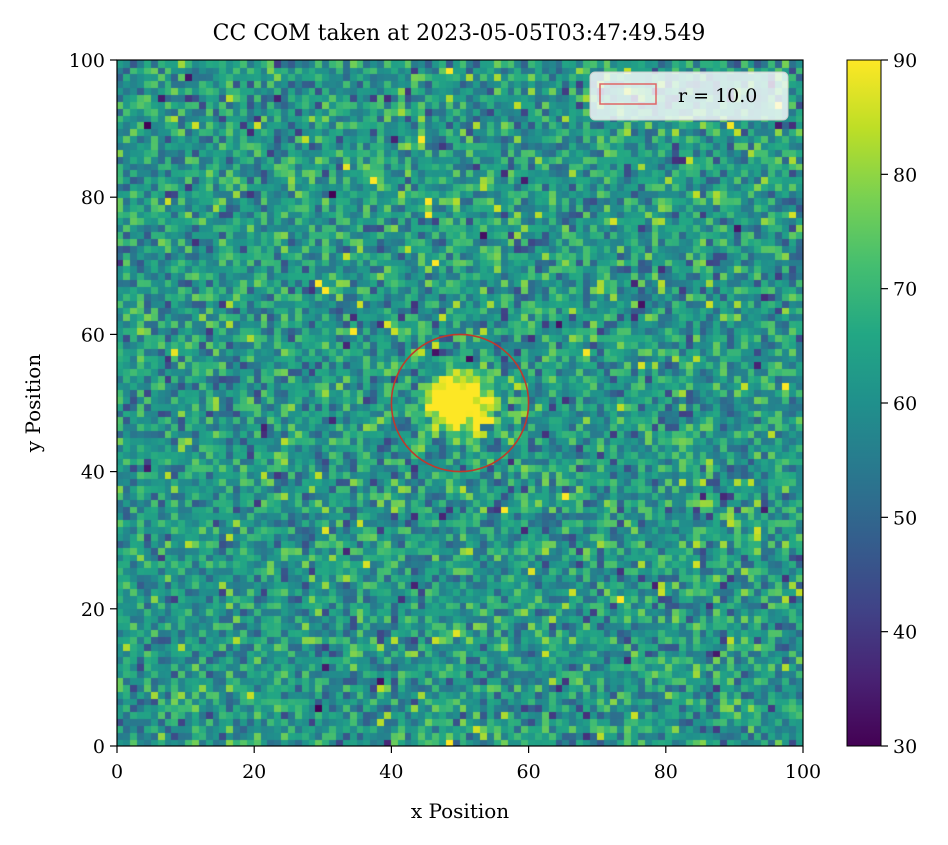 Image resolution: width=948 pixels, height=845 pixels. Describe the element at coordinates (93, 198) in the screenshot. I see `y-tick-label: 80` at that location.